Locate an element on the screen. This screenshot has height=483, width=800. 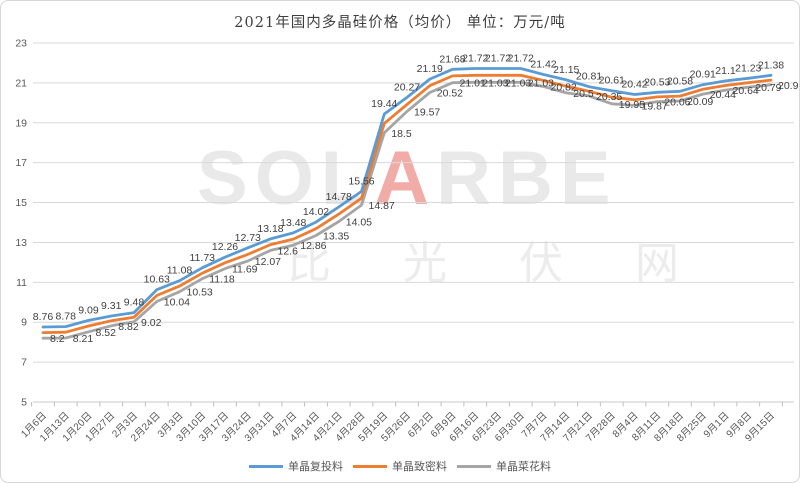
data-label: 11.18 is located at coordinates (222, 280).